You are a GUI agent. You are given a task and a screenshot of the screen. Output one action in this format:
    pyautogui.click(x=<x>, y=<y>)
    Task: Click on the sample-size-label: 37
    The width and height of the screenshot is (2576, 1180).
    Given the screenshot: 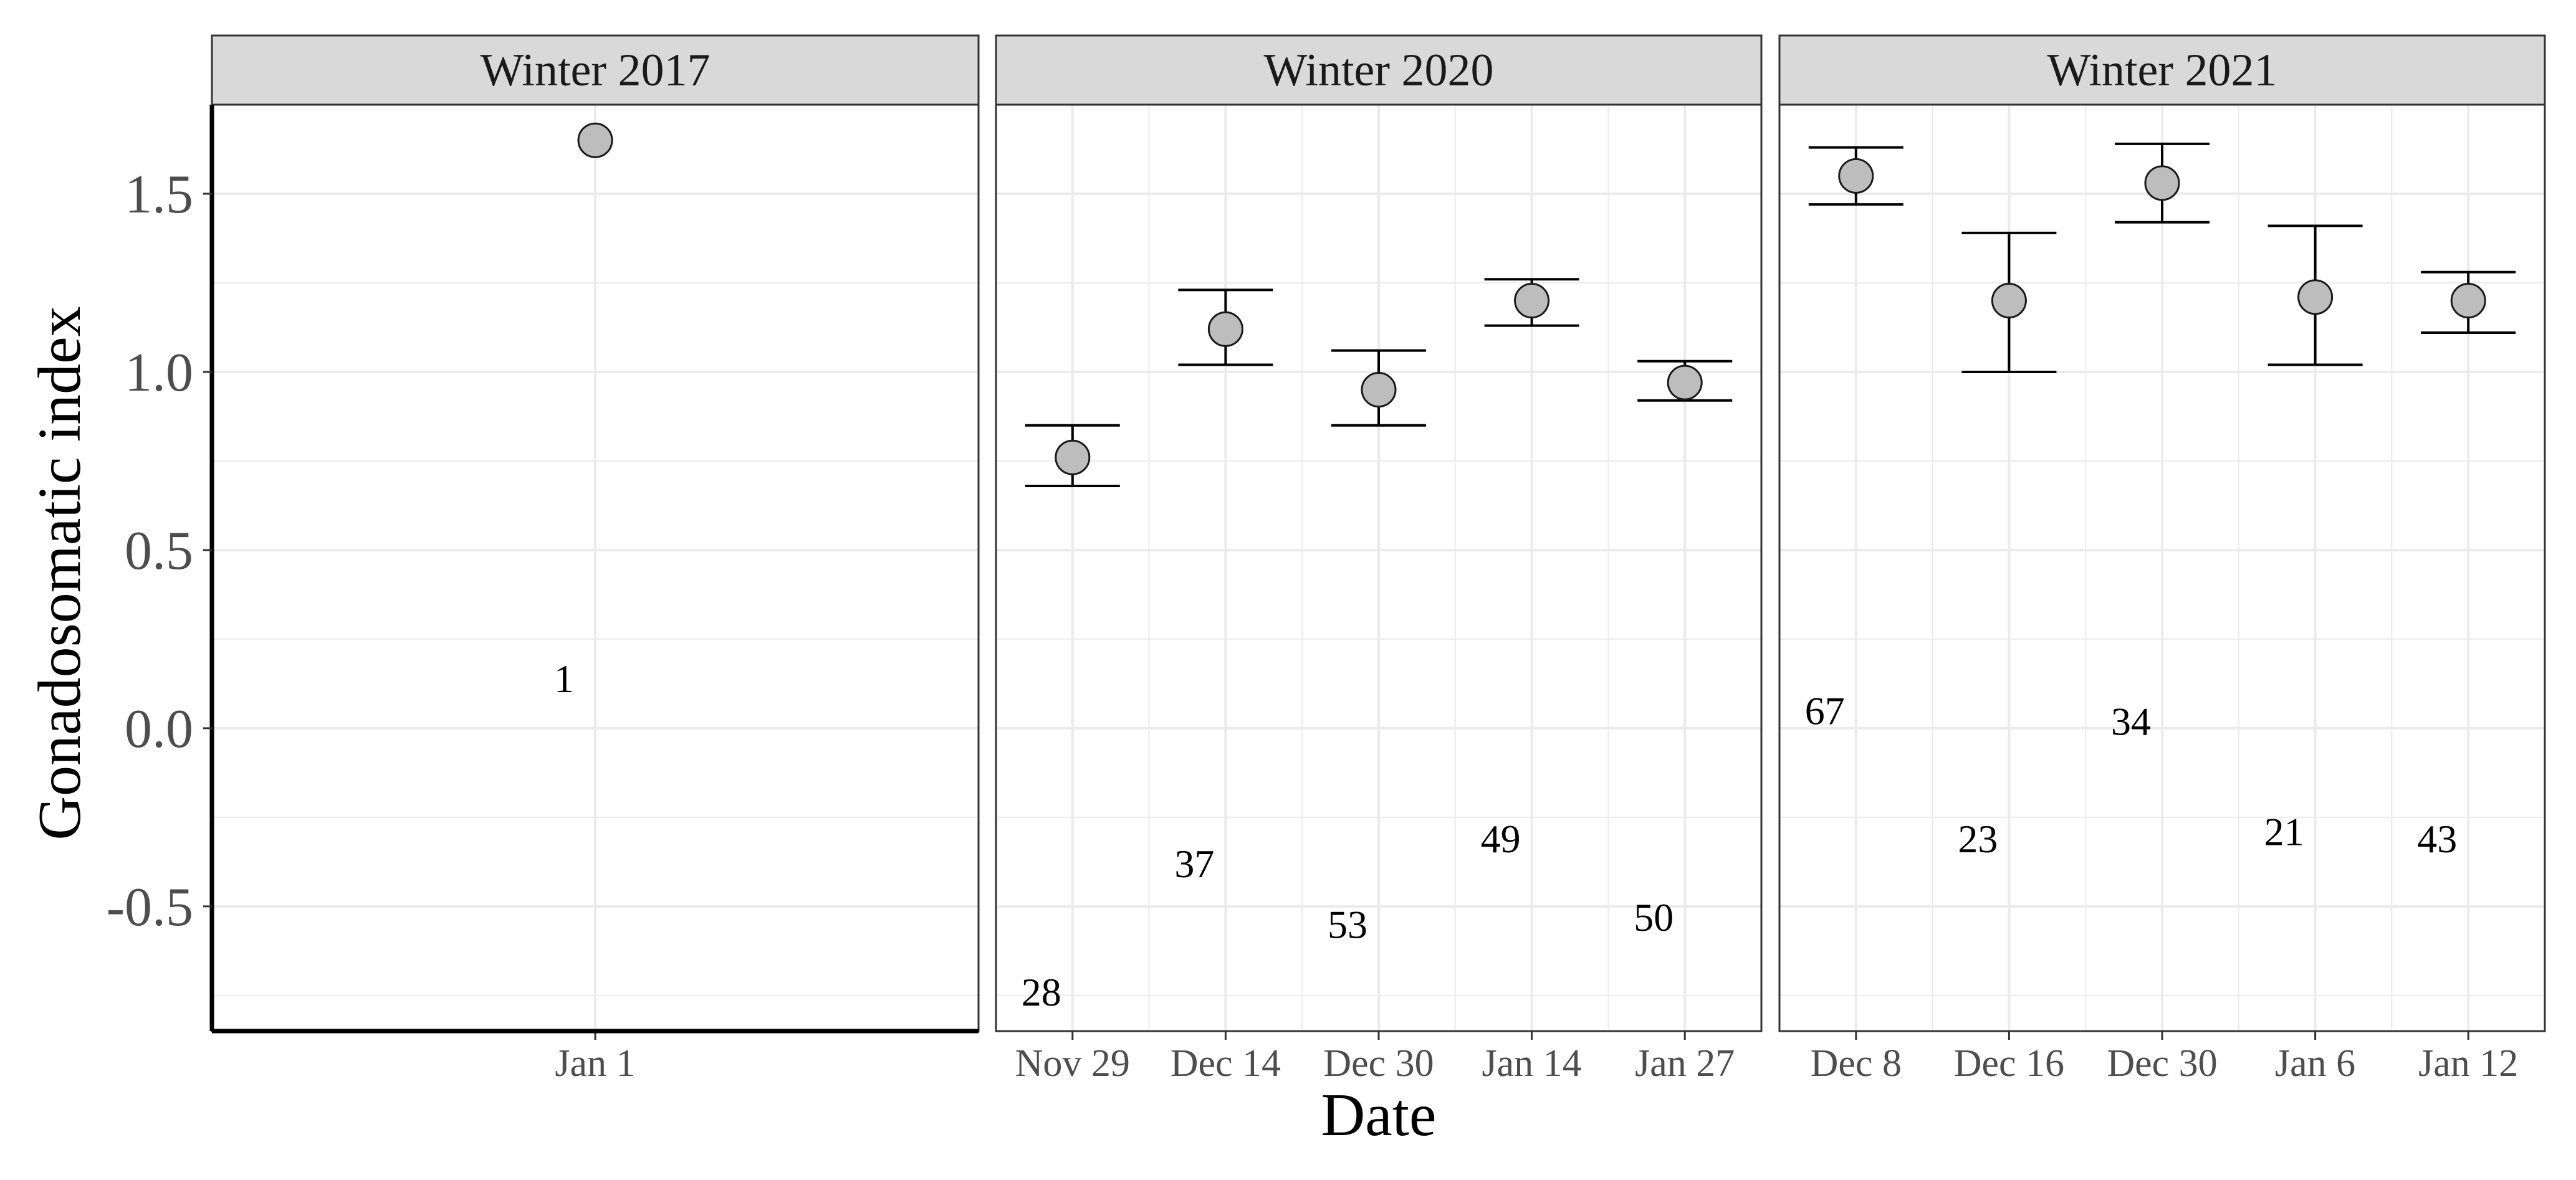 What is the action you would take?
    pyautogui.click(x=1194, y=864)
    